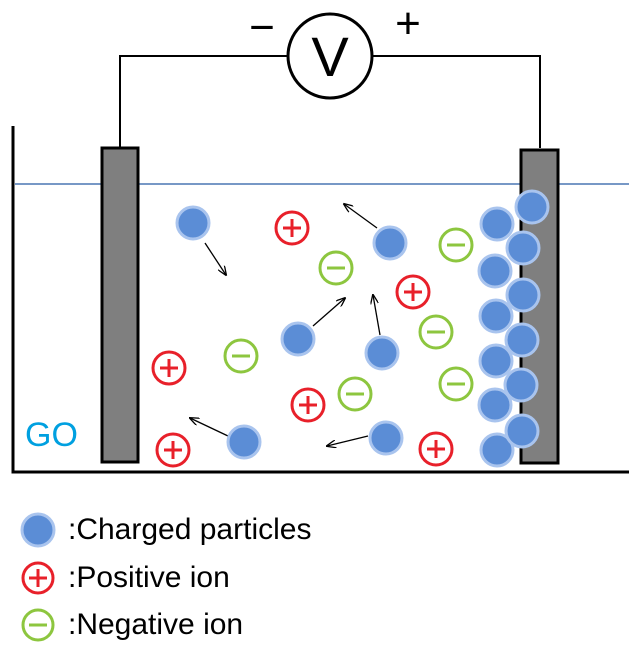 Image resolution: width=629 pixels, height=652 pixels. Describe the element at coordinates (156, 624) in the screenshot. I see `legend-label: :Negative ion` at that location.